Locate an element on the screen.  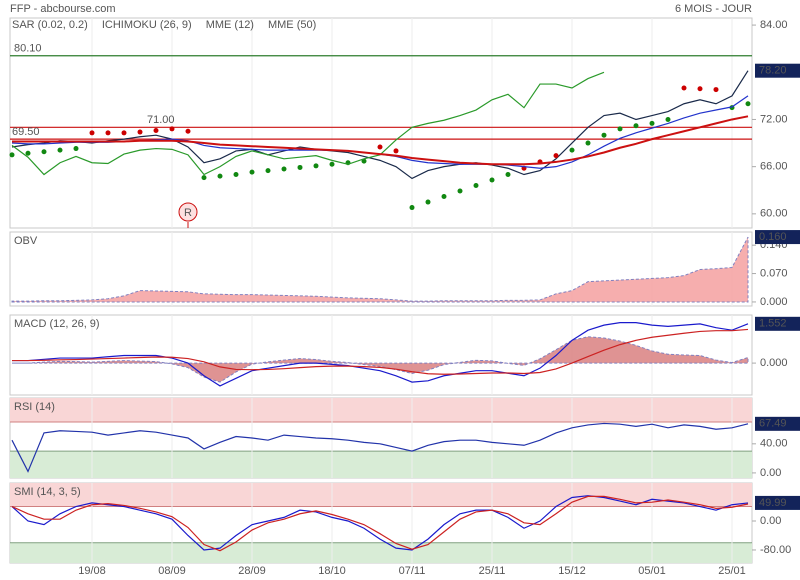
y-tick-label: 66.00 is located at coordinates (774, 167).